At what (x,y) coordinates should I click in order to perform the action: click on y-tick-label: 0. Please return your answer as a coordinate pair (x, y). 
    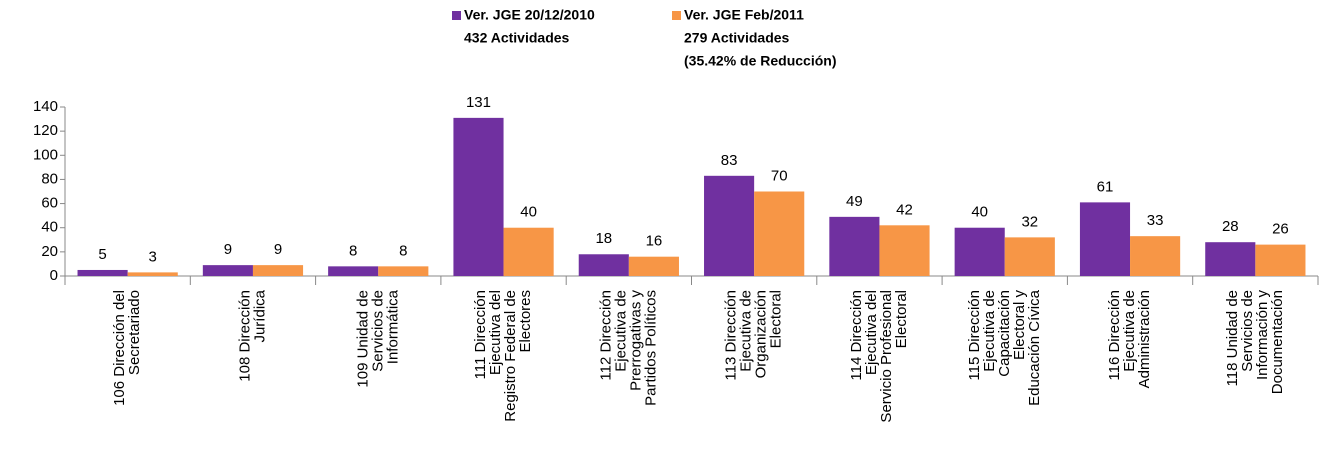
    Looking at the image, I should click on (54, 275).